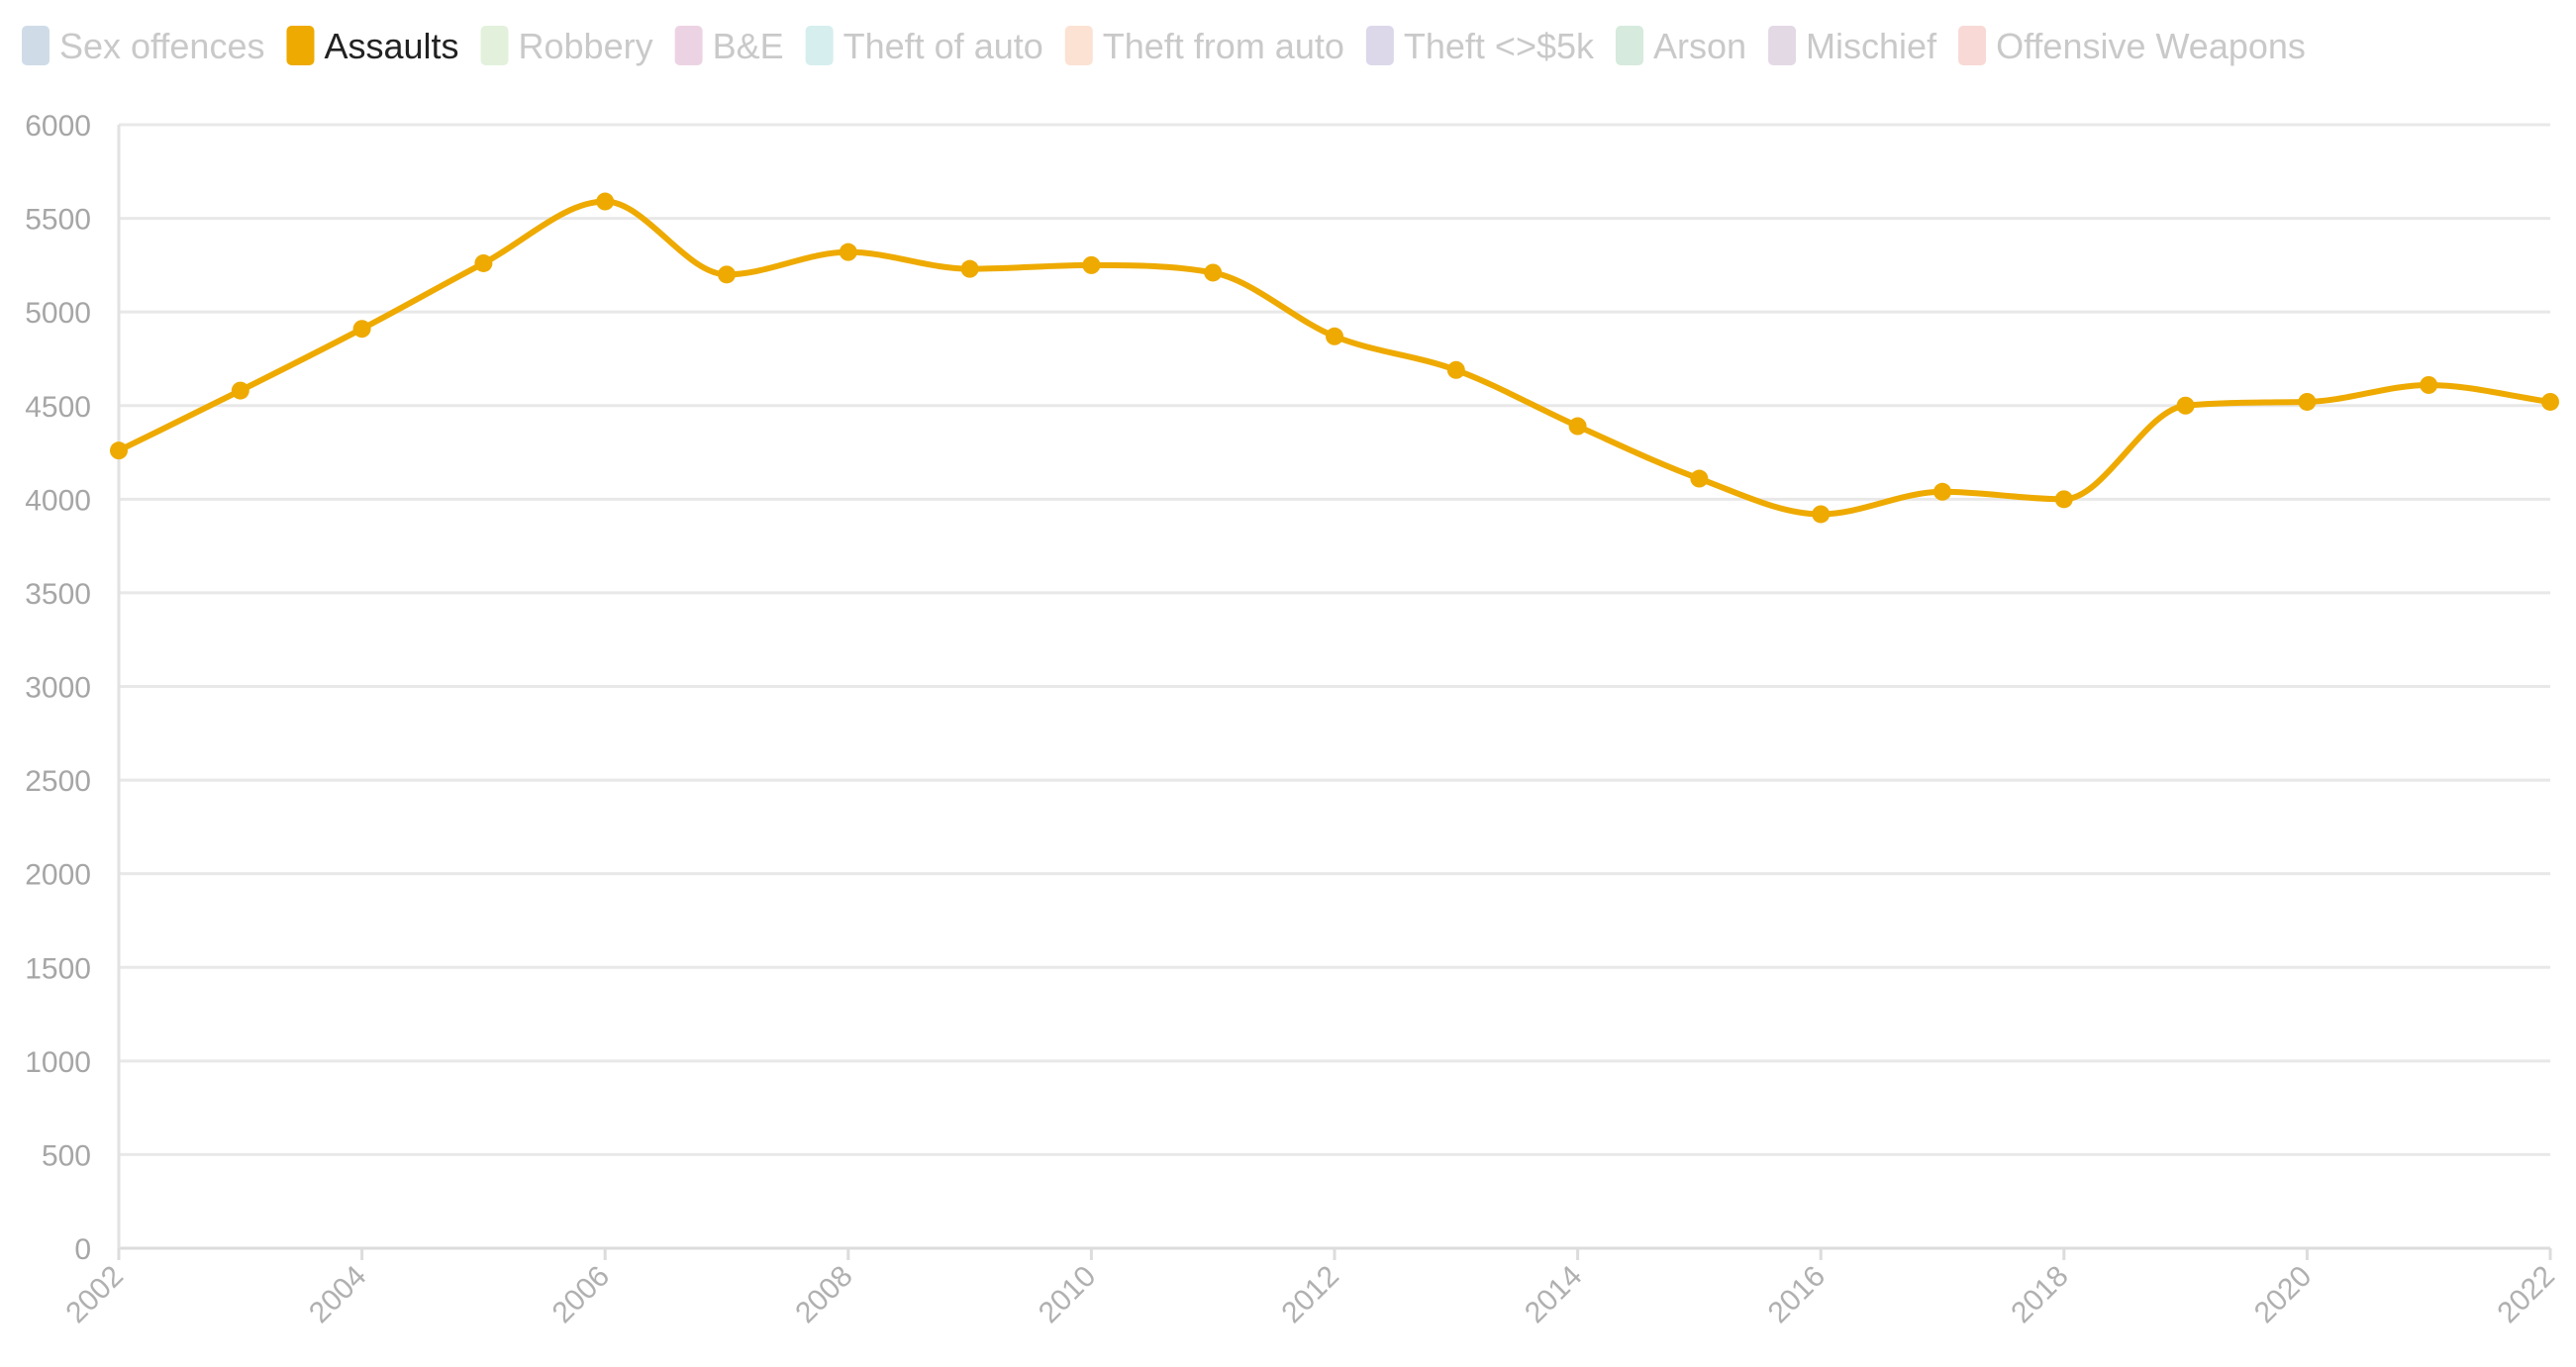 The width and height of the screenshot is (2576, 1367). What do you see at coordinates (240, 390) in the screenshot?
I see `data-point-assaults-2003` at bounding box center [240, 390].